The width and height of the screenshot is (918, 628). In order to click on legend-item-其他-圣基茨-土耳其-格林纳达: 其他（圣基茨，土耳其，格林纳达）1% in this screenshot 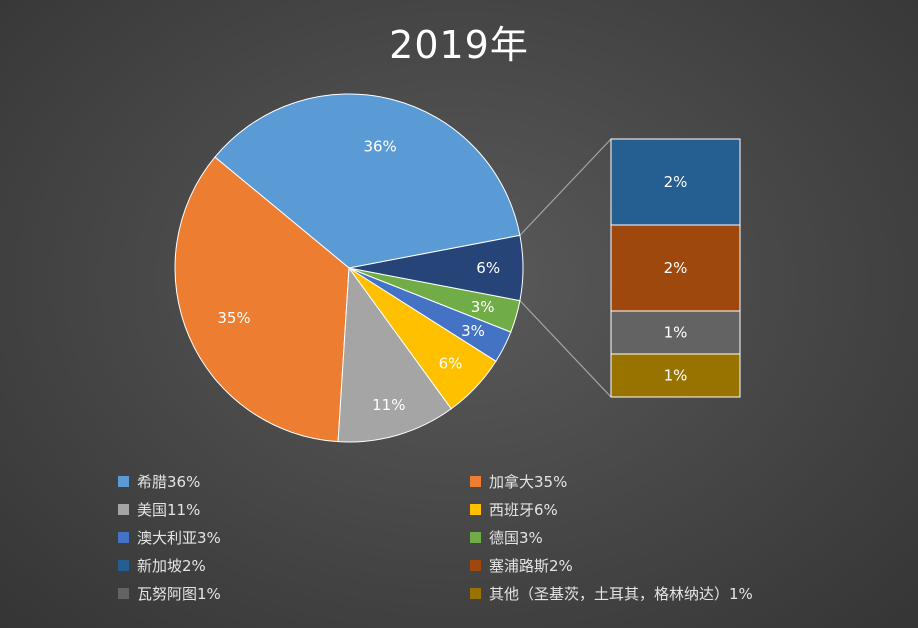, I will do `click(670, 593)`.